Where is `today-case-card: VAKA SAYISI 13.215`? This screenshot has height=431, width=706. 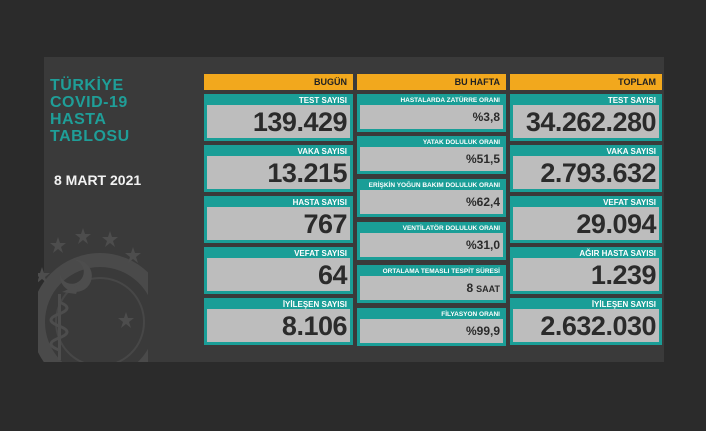
today-case-card: VAKA SAYISI 13.215 is located at coordinates (278, 168).